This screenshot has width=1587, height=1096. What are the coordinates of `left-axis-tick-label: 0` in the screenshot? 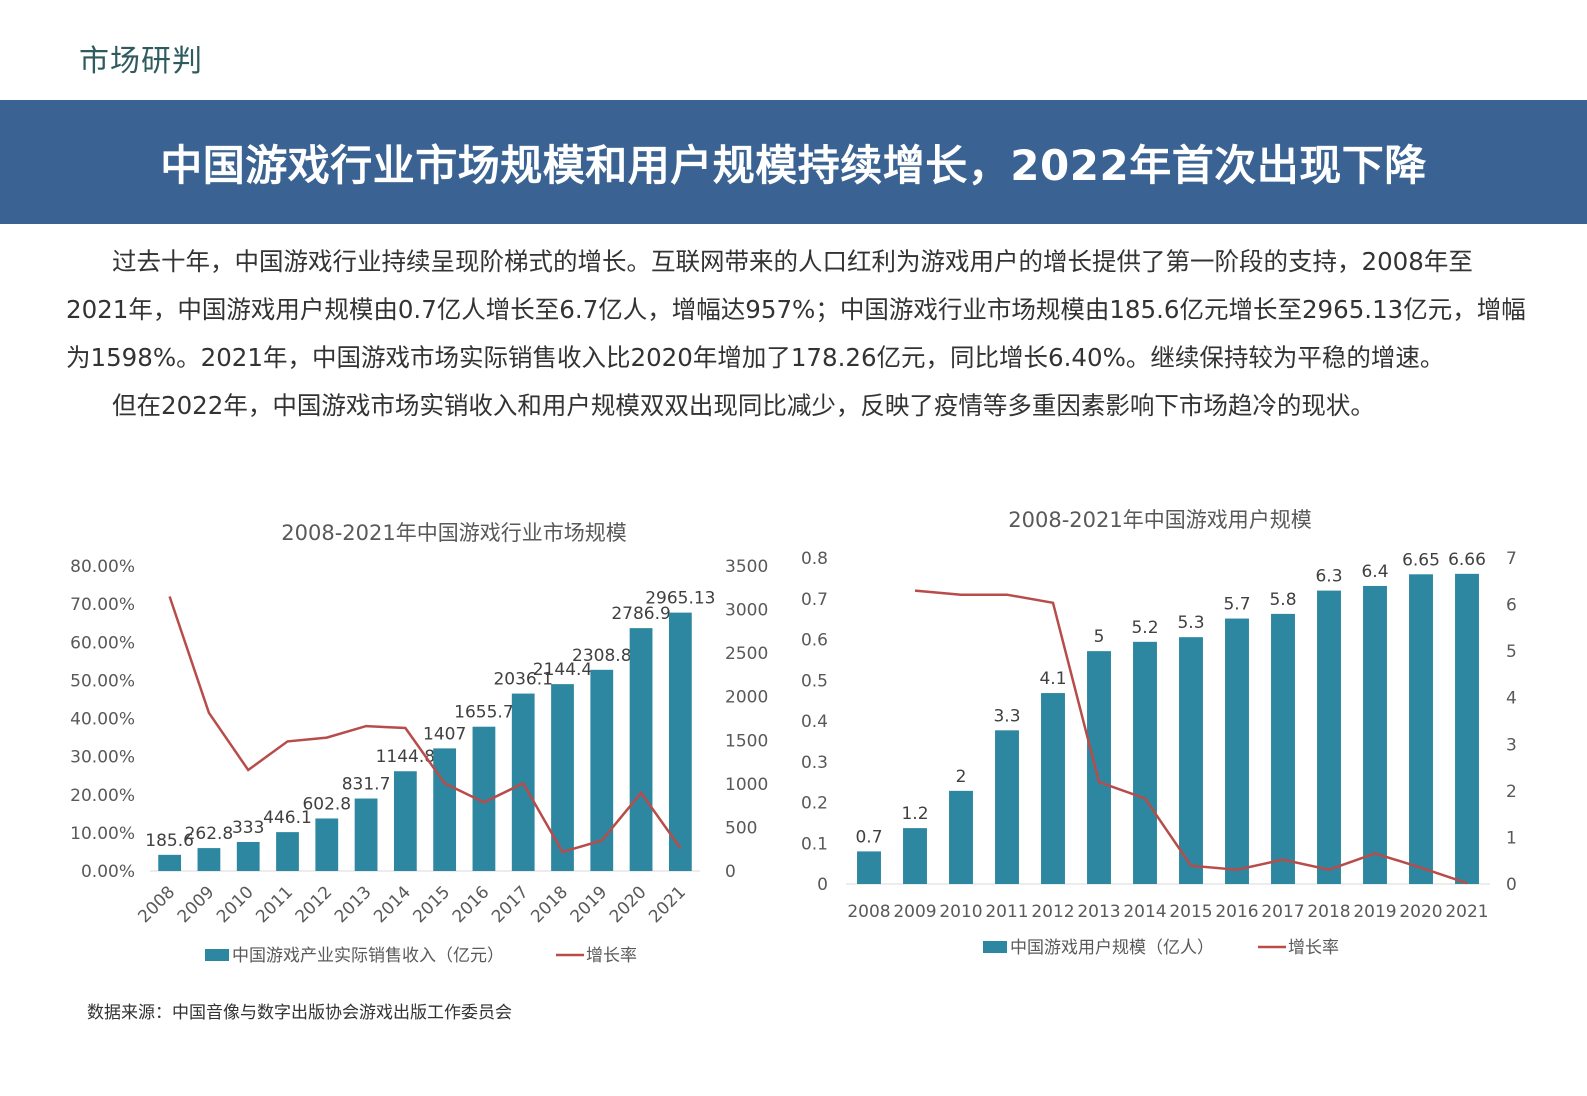 It's located at (822, 885).